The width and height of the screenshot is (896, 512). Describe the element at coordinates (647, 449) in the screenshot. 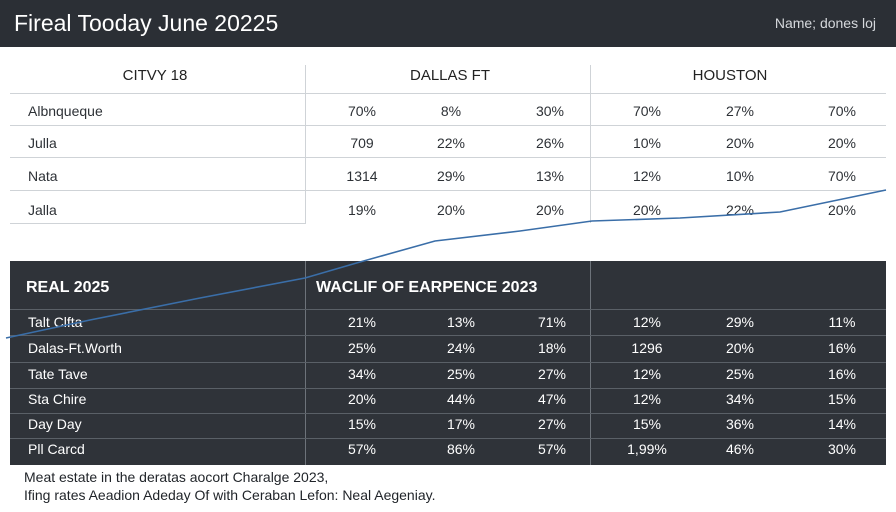

I see `table-cell: 1,99%` at that location.